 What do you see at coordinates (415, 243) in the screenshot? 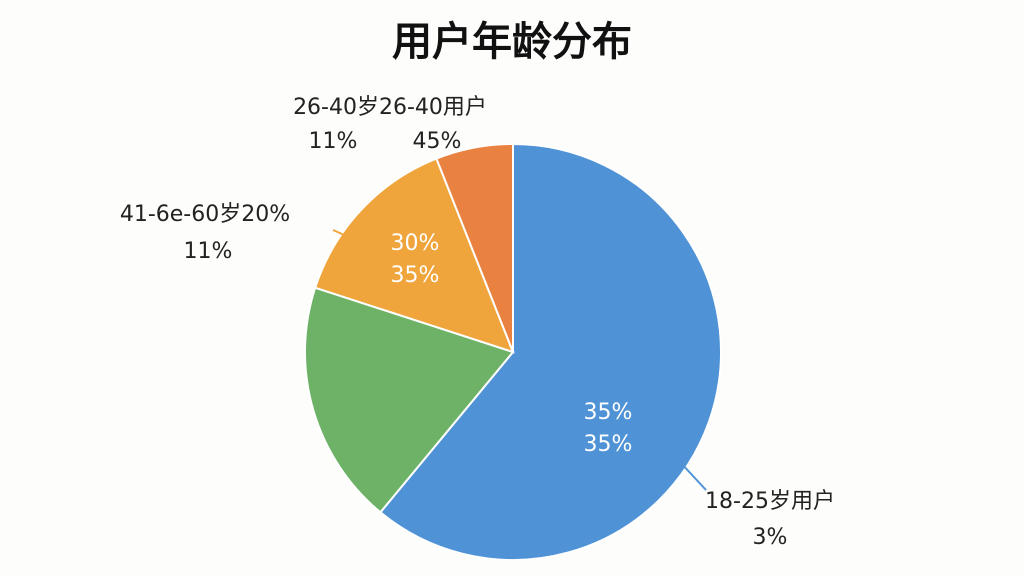
I see `annotation: 30%` at bounding box center [415, 243].